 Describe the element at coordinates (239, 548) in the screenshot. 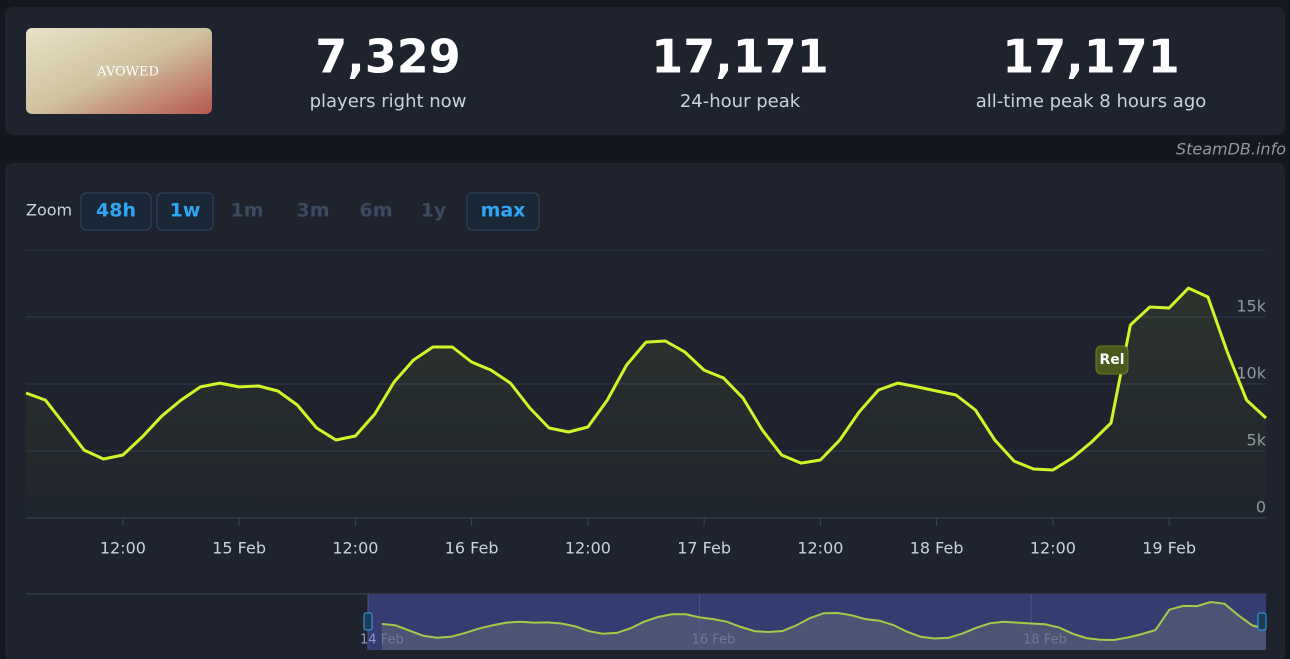

I see `x-tick-label: 15 Feb` at that location.